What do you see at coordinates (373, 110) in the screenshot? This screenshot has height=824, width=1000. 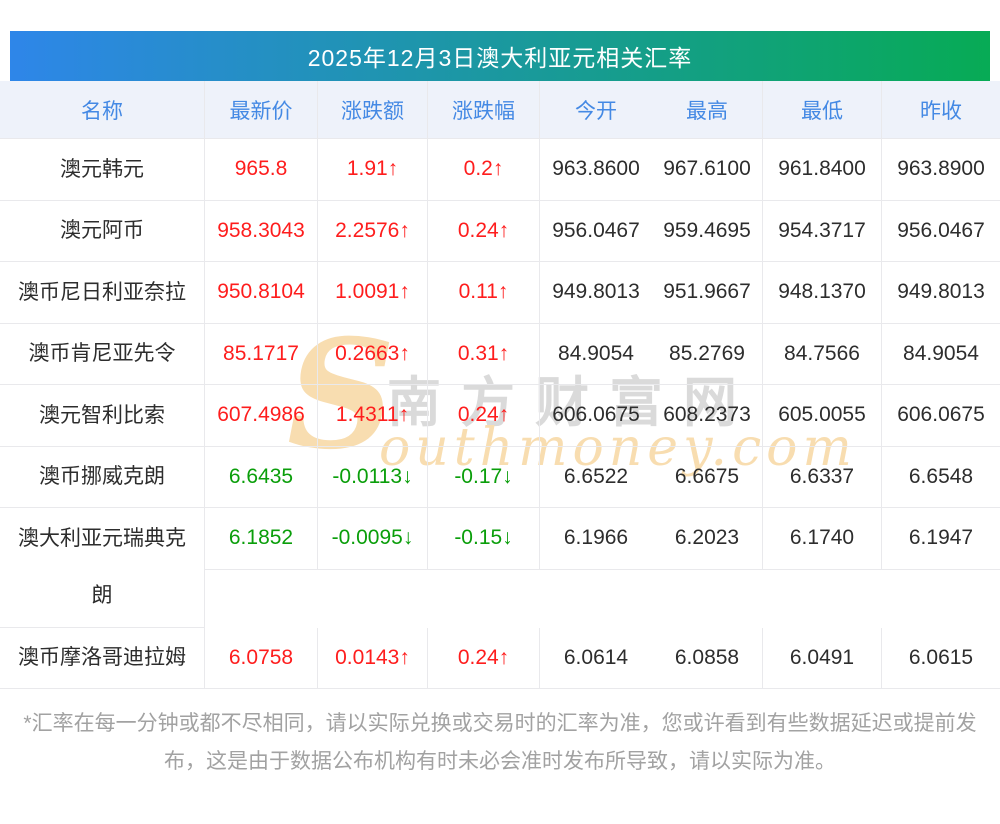 I see `column-header-change: 涨跌额` at bounding box center [373, 110].